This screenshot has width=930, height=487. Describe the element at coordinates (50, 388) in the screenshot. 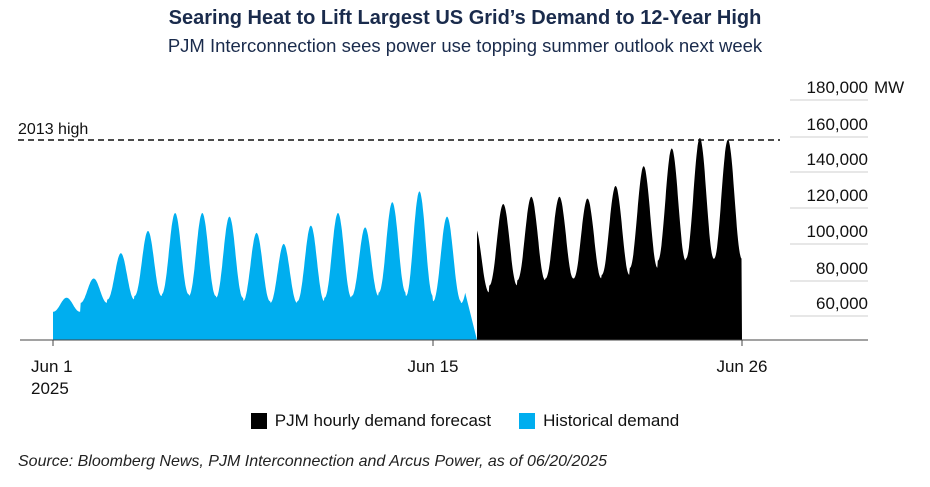

I see `x-tick-sublabel: 2025` at that location.